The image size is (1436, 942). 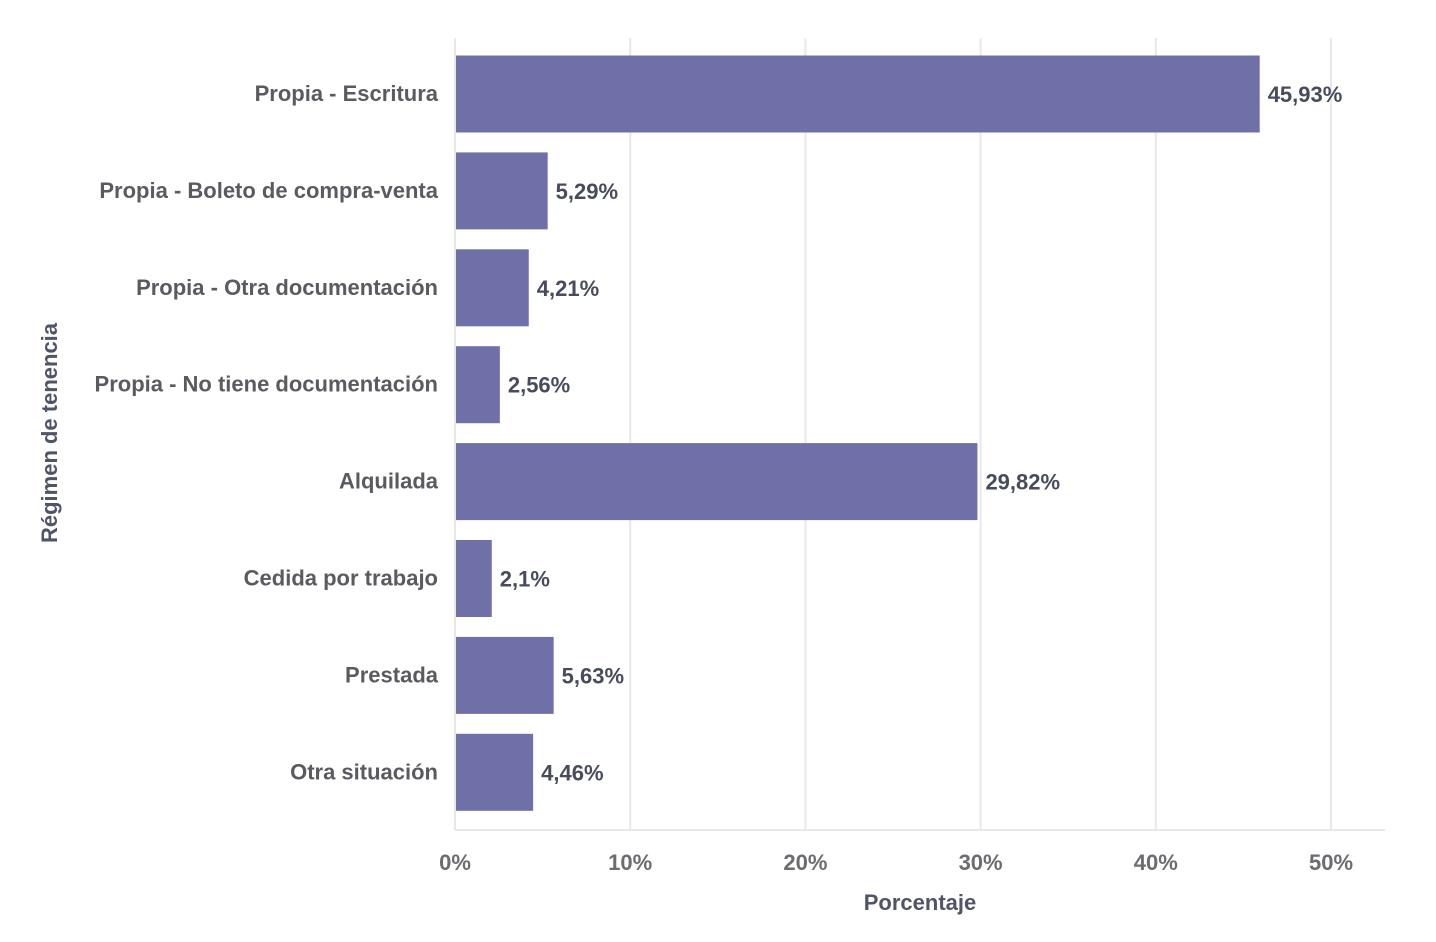 I want to click on data-label: 5,63%, so click(x=593, y=675).